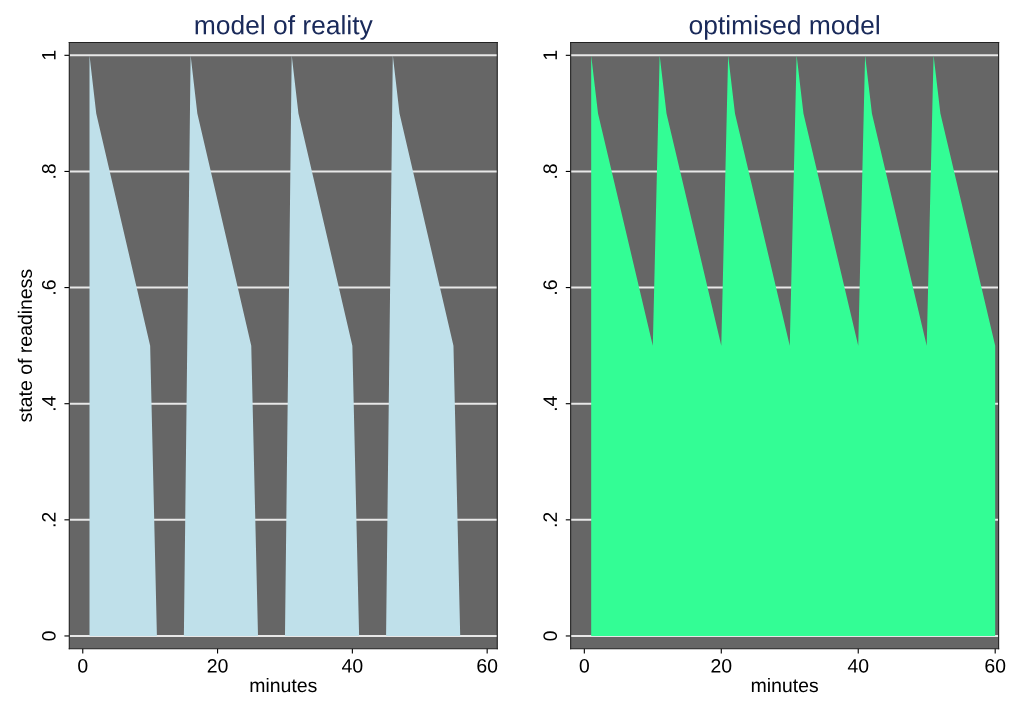  What do you see at coordinates (284, 27) in the screenshot?
I see `chart-title: model of reality` at bounding box center [284, 27].